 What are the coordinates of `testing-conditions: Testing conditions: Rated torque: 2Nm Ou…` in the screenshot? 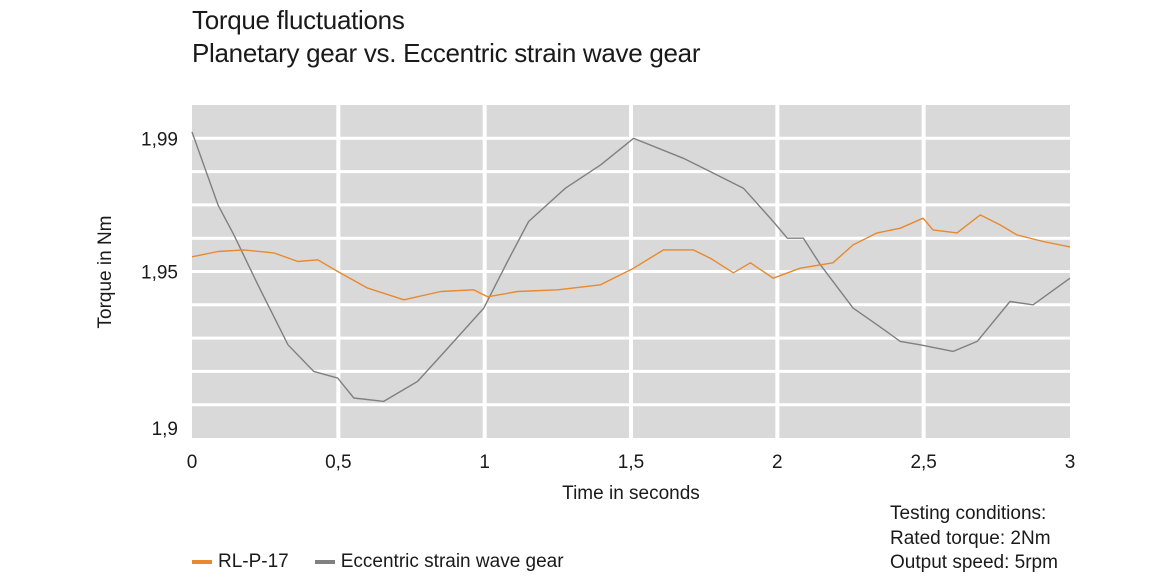 It's located at (974, 539).